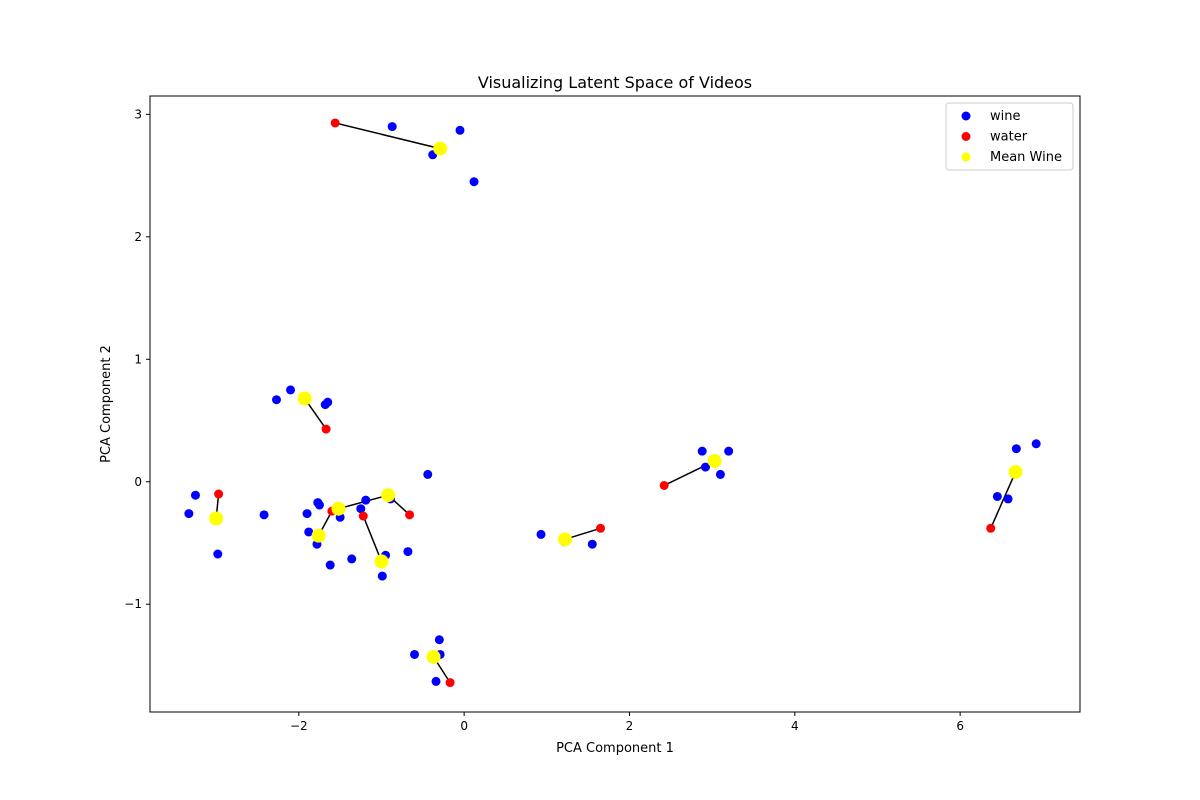 The image size is (1200, 800). I want to click on x-tick-label: 2, so click(630, 726).